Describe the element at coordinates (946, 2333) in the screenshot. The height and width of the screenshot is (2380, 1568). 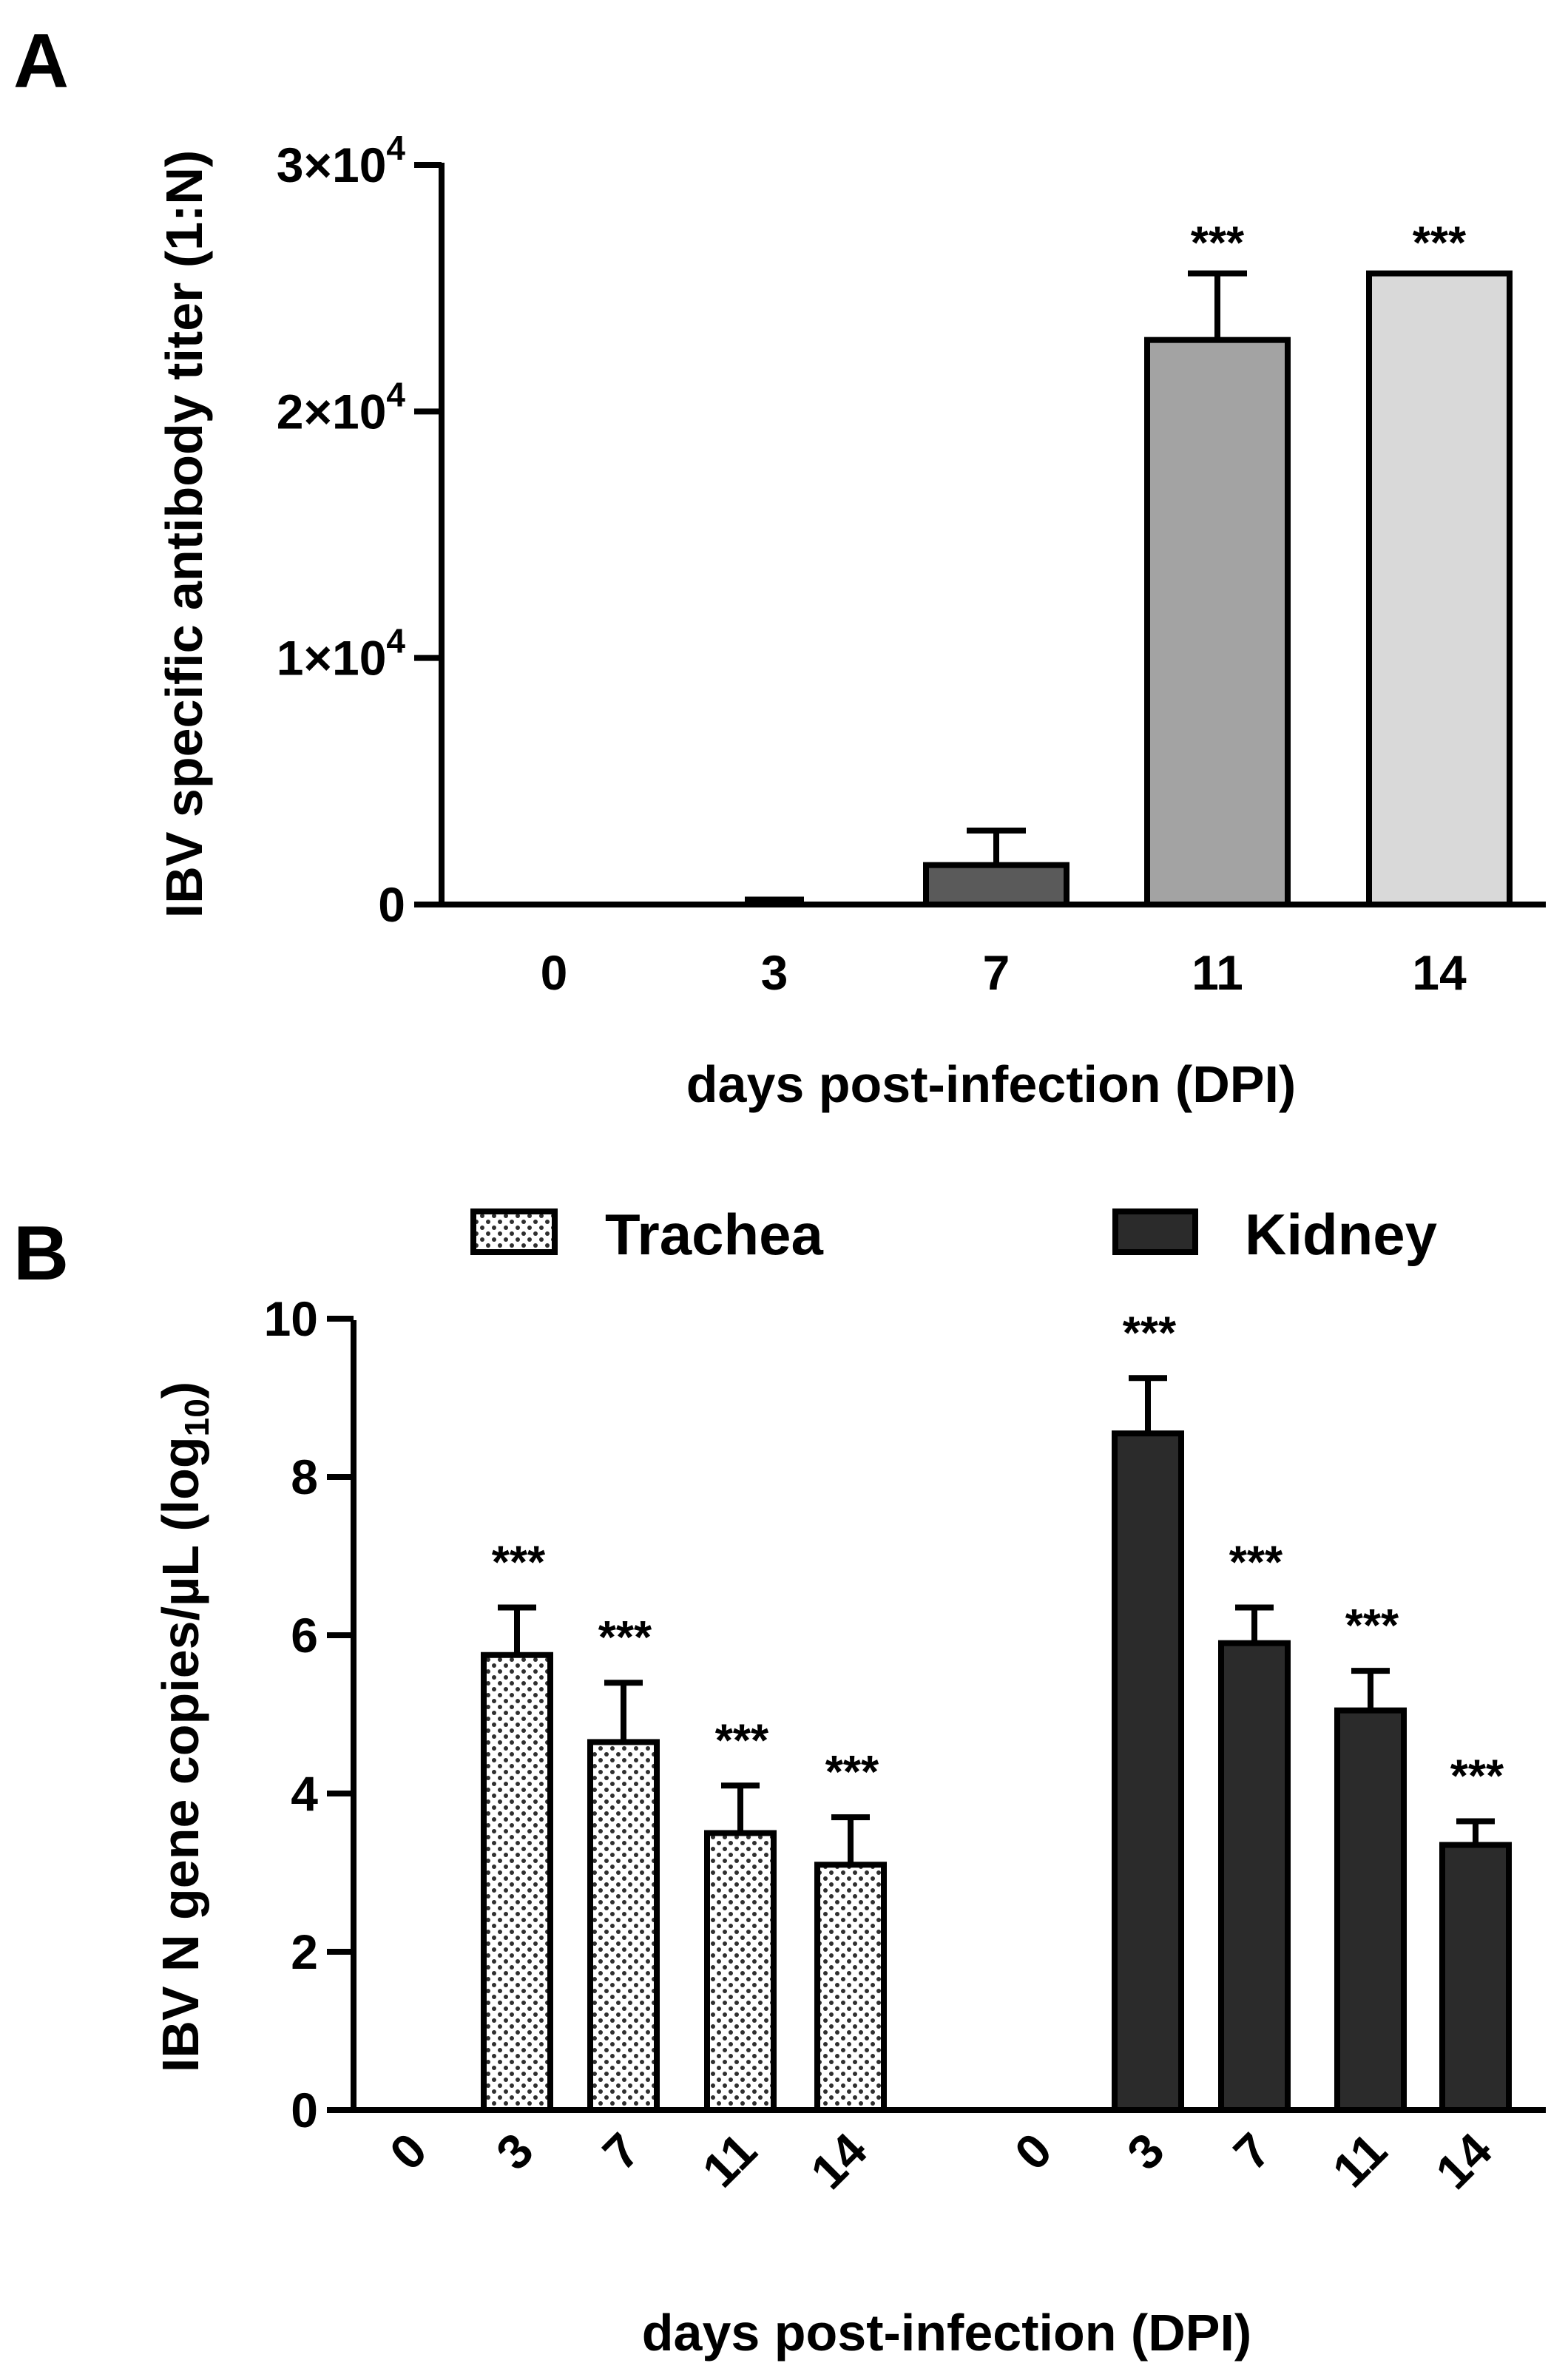
I see `panel-b-x-axis-title: days post-infection (DPI)` at that location.